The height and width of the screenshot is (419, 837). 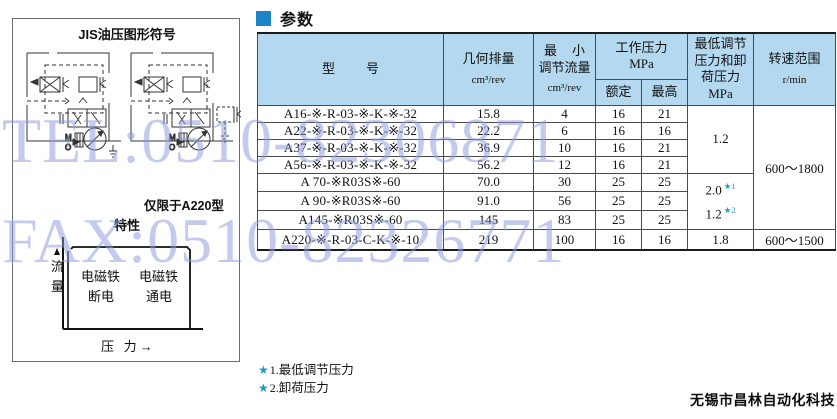 What do you see at coordinates (664, 92) in the screenshot?
I see `th-max: 最高` at bounding box center [664, 92].